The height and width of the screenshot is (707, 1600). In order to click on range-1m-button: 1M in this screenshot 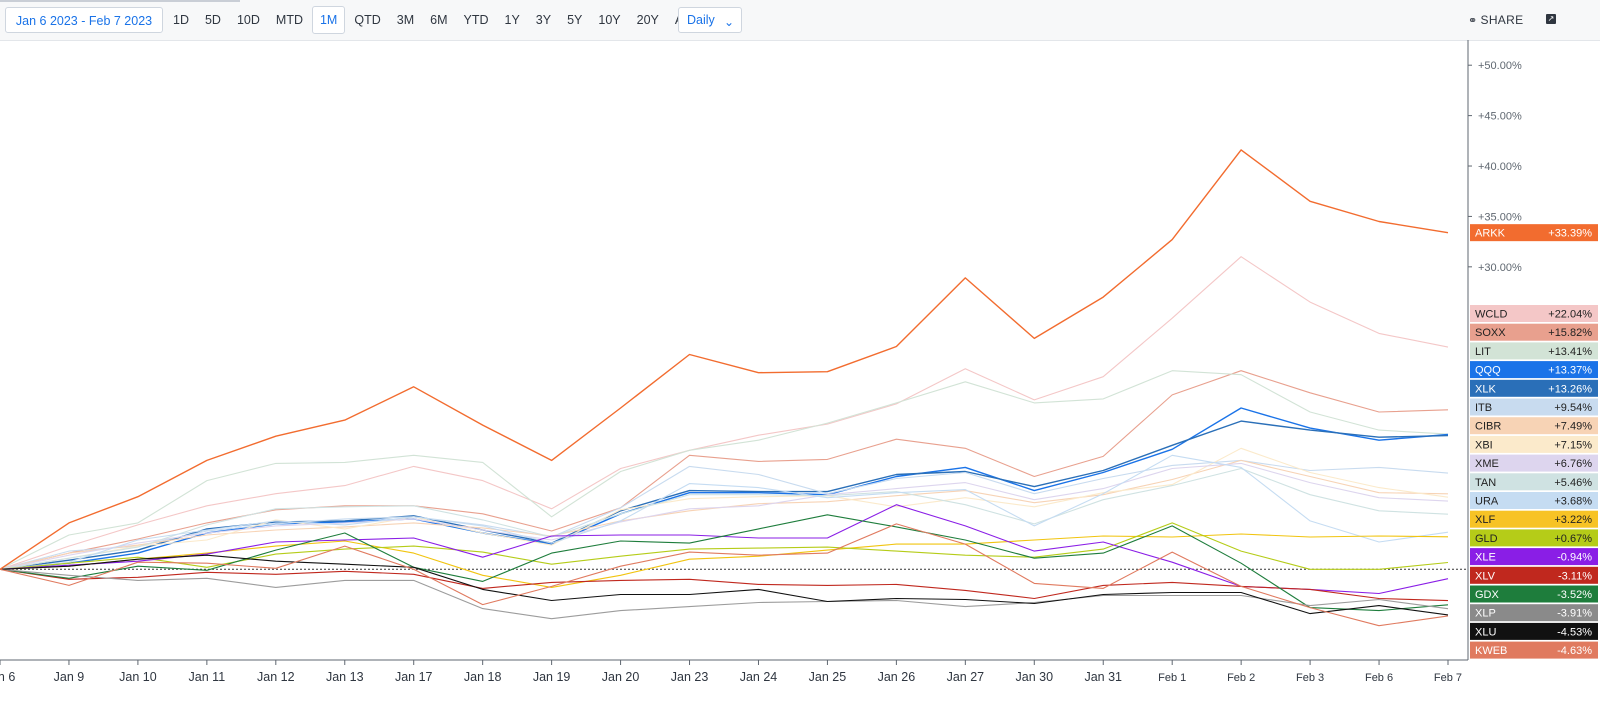, I will do `click(328, 20)`.